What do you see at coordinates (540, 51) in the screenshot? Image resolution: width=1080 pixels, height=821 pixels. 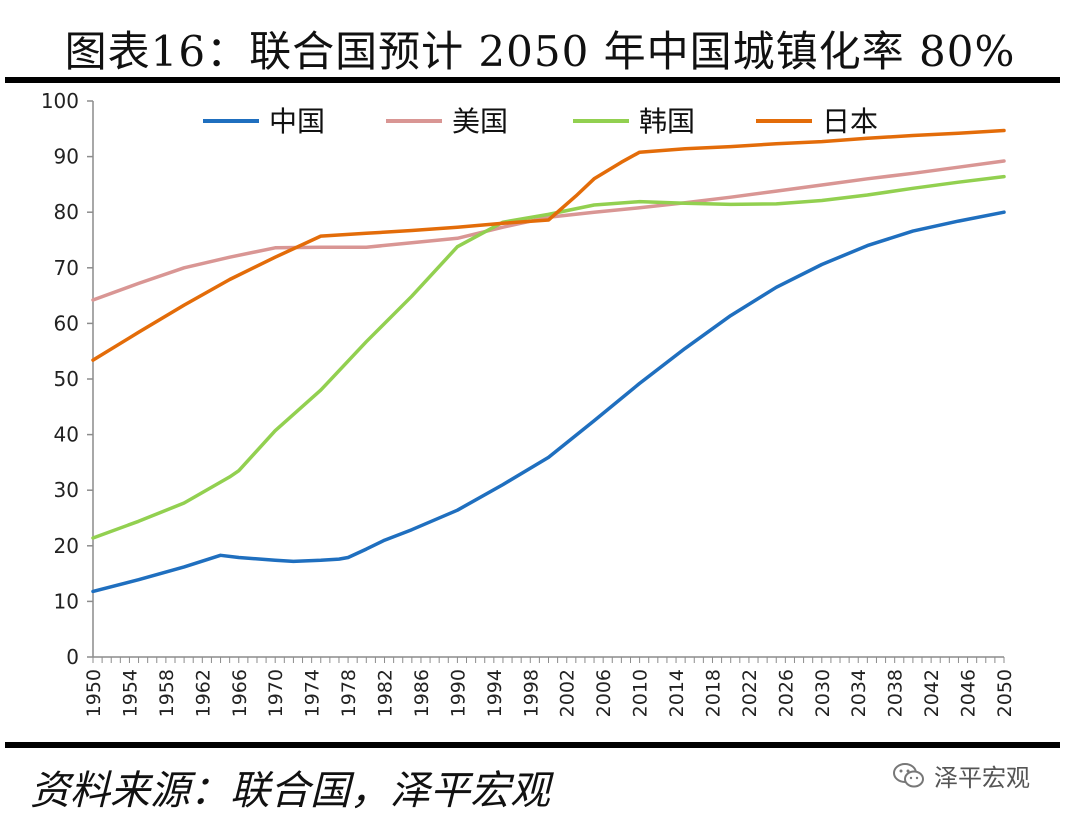 I see `chart-title: 图表16：联合国预计 2050 年中国城镇化率 80%` at bounding box center [540, 51].